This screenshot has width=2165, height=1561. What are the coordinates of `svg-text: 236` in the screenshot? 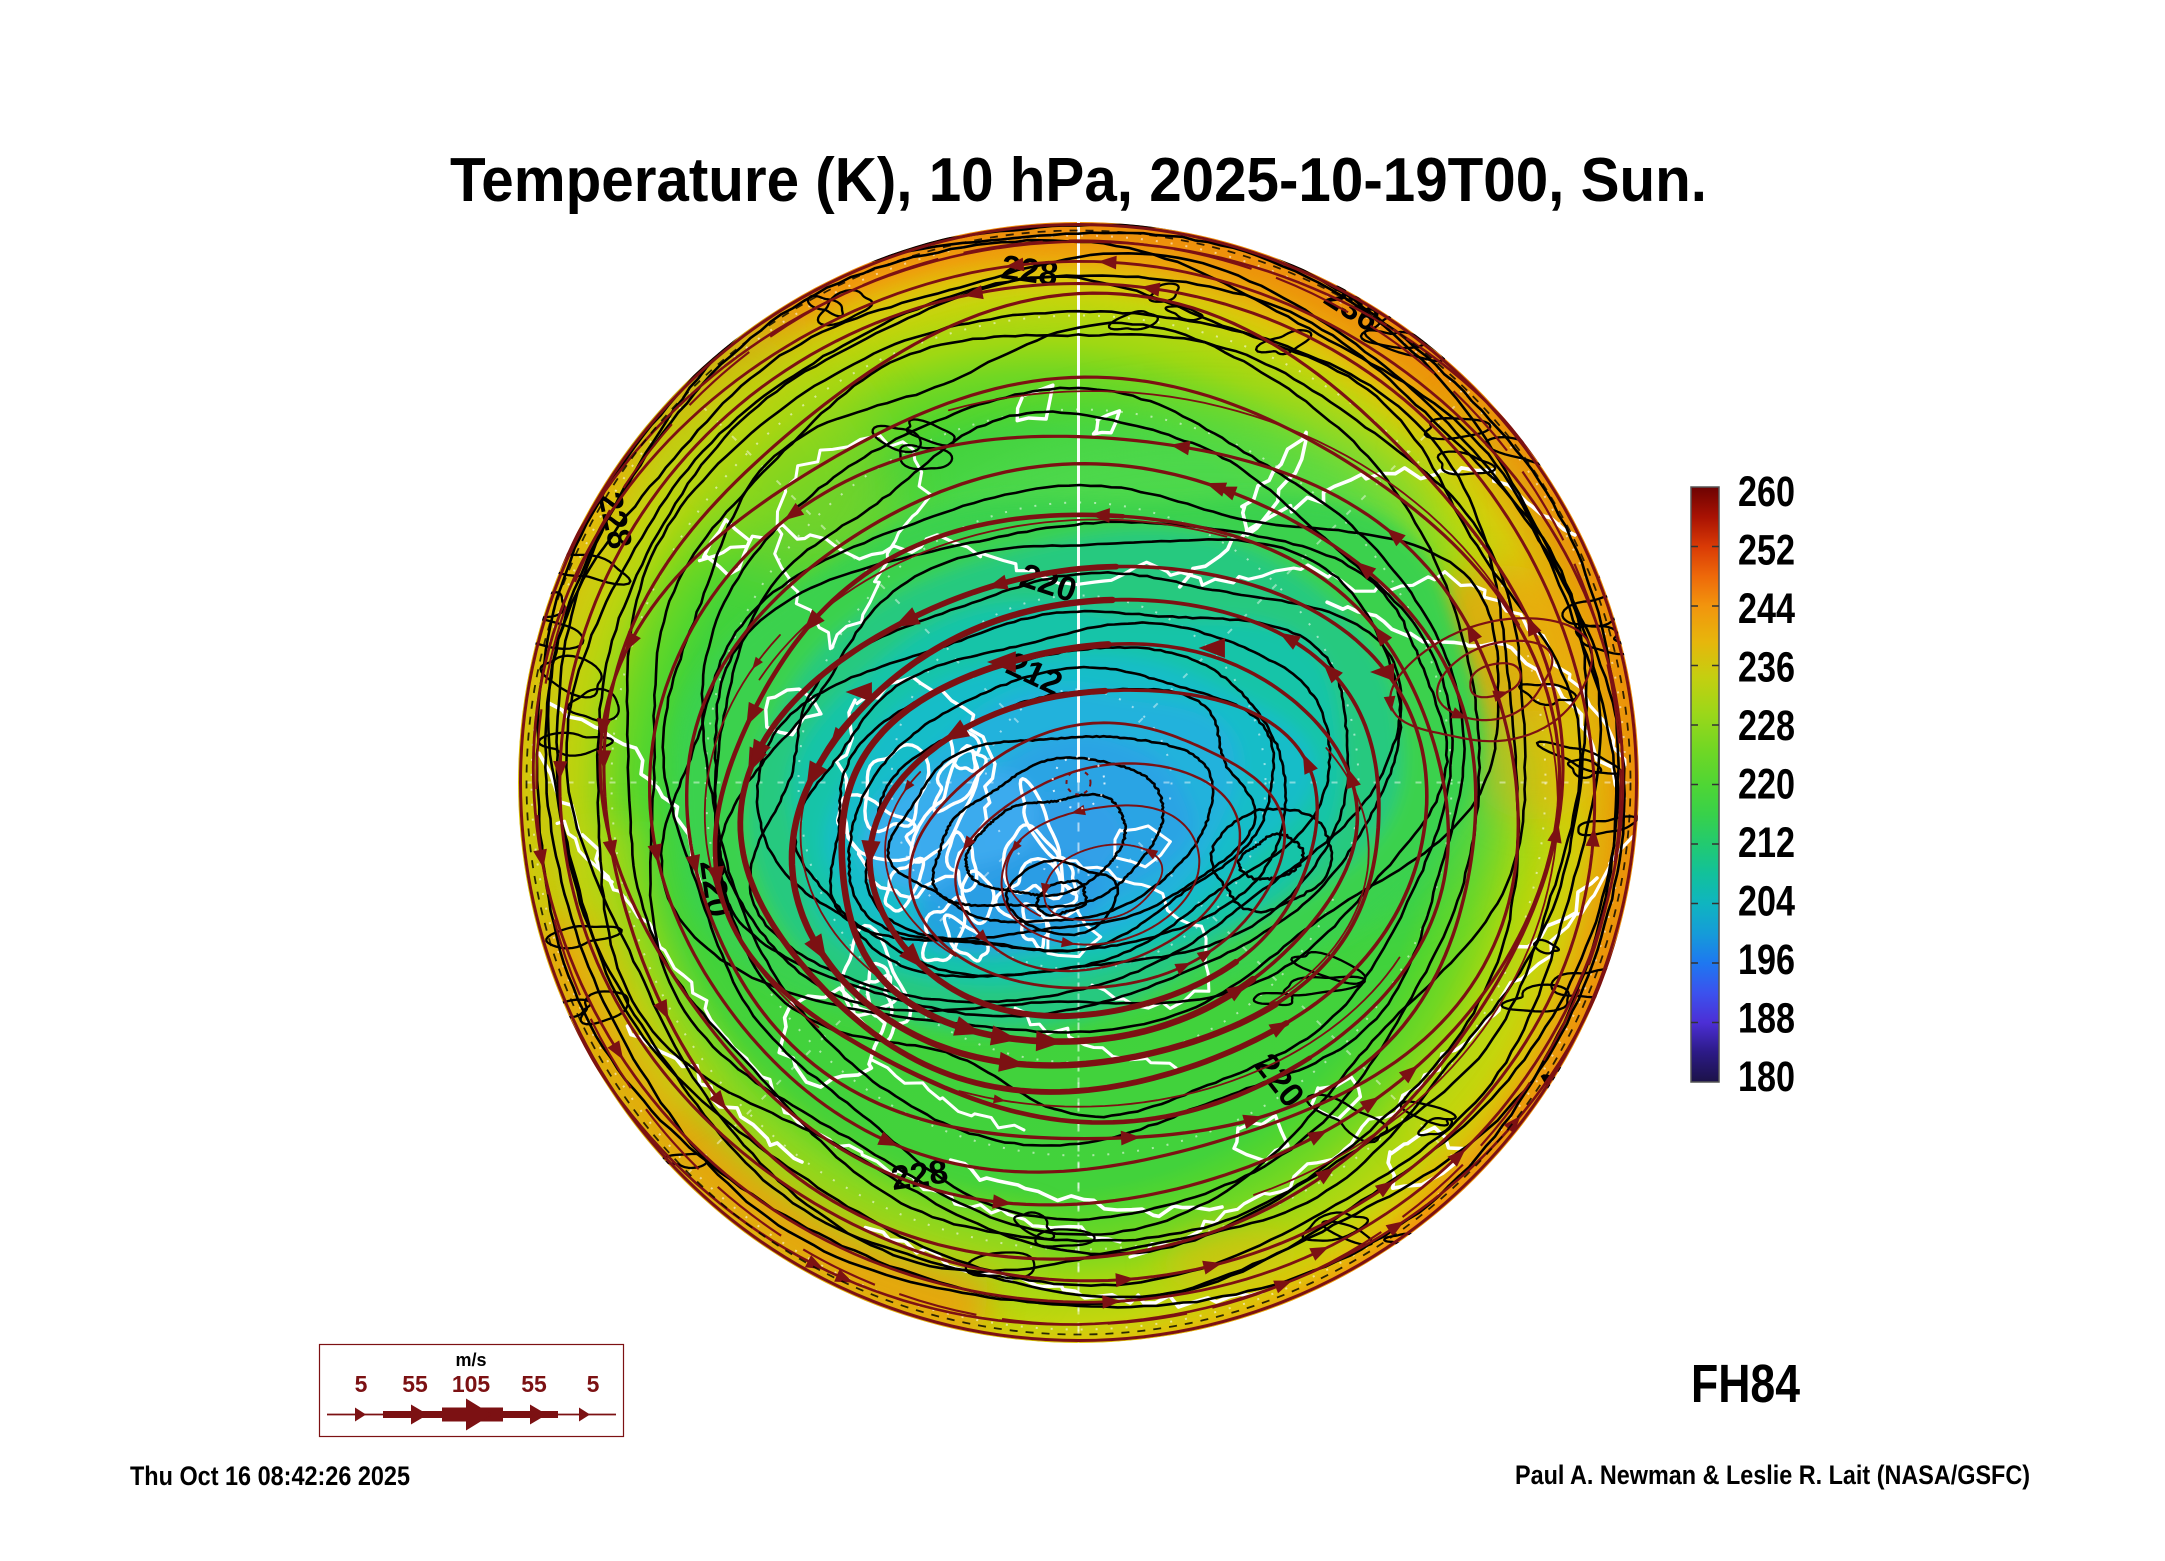 It's located at (1766, 668).